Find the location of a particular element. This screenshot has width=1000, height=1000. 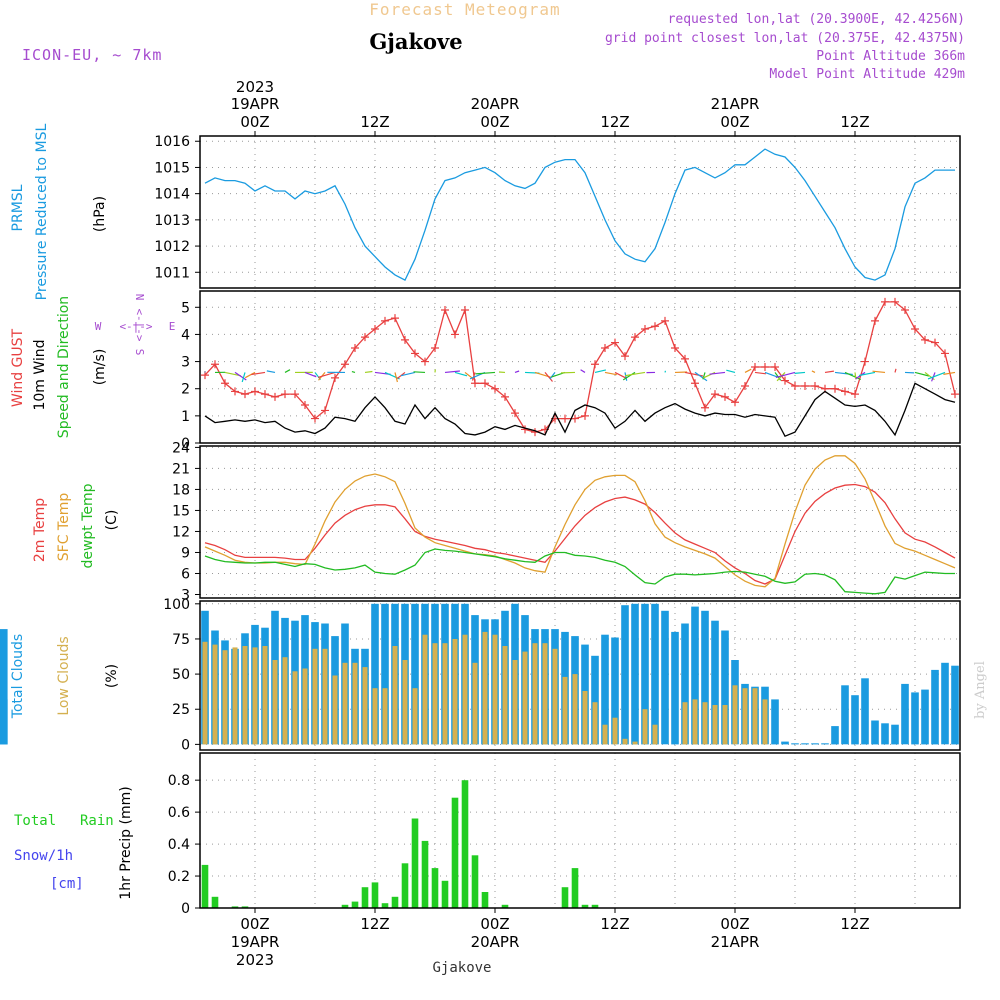

pressure-ytick-label: 1013 is located at coordinates (172, 221).